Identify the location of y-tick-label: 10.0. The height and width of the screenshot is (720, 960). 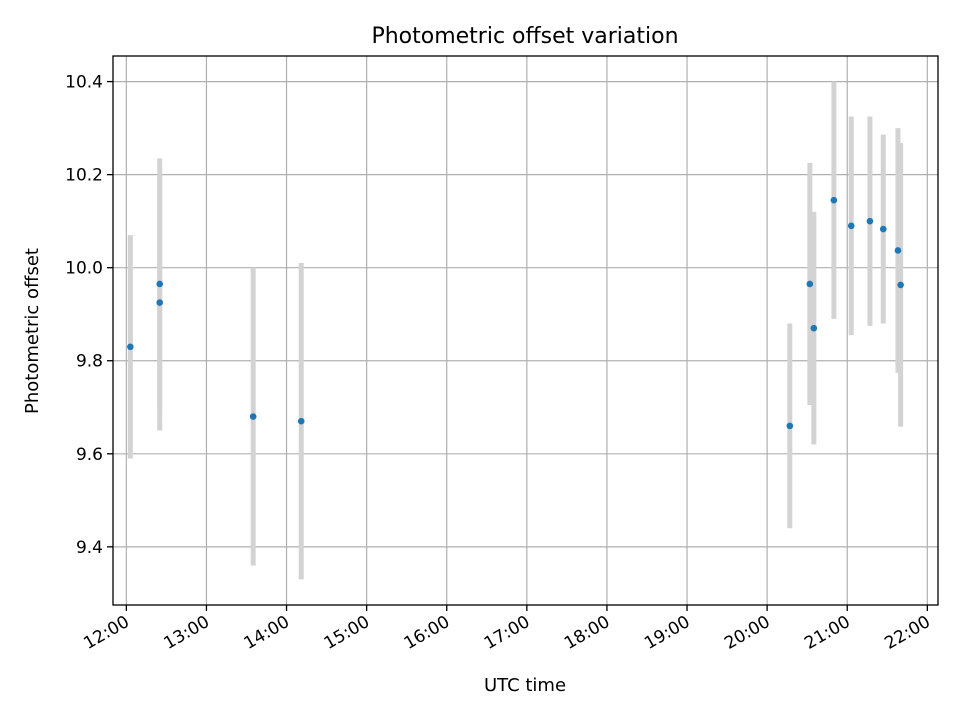
(84, 269).